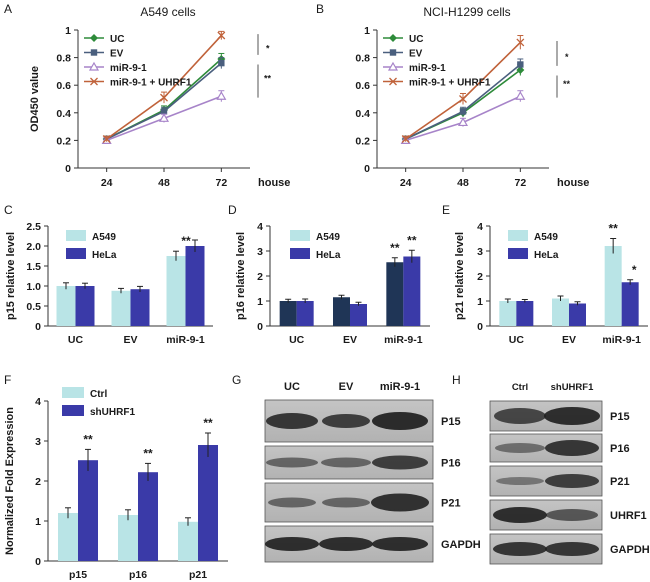 The width and height of the screenshot is (650, 582). I want to click on panel-letter-a: A, so click(8, 9).